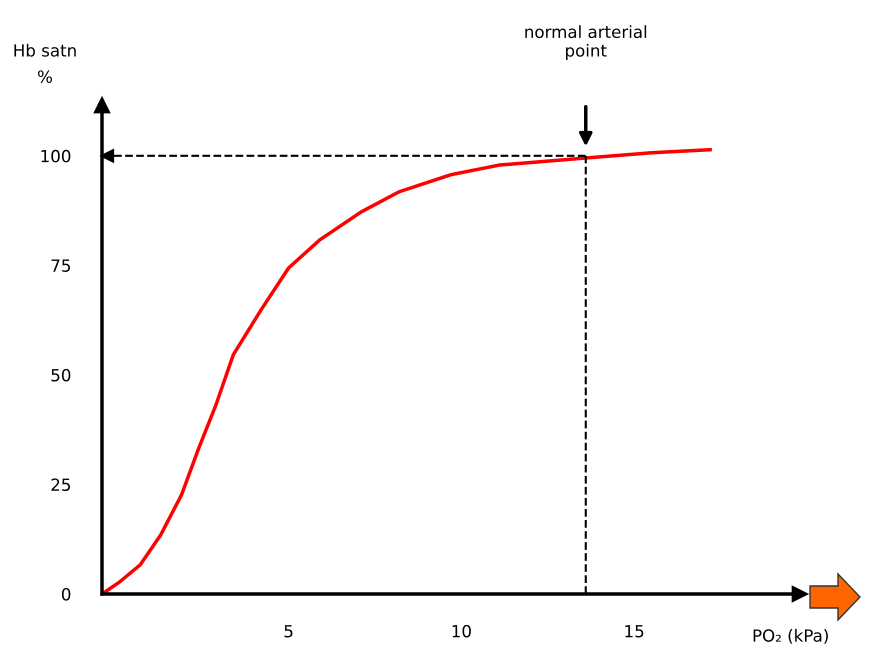  Describe the element at coordinates (288, 631) in the screenshot. I see `x-tick-label: 5` at that location.